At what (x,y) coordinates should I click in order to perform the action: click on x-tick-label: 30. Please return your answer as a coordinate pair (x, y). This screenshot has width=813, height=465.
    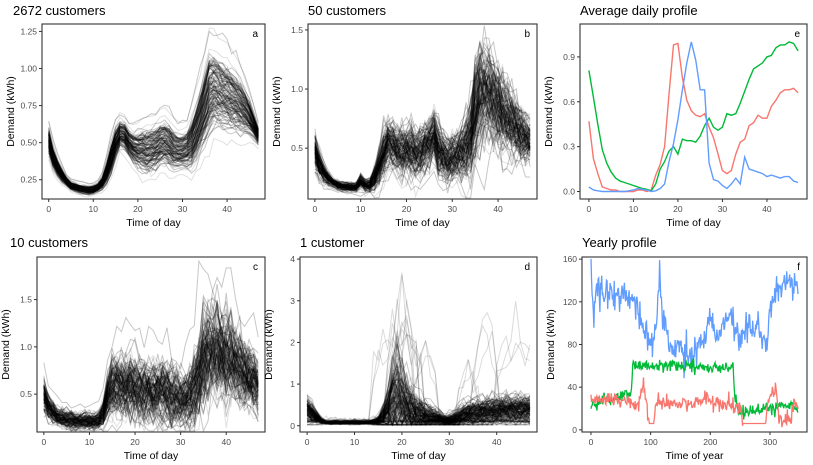
    Looking at the image, I should click on (181, 442).